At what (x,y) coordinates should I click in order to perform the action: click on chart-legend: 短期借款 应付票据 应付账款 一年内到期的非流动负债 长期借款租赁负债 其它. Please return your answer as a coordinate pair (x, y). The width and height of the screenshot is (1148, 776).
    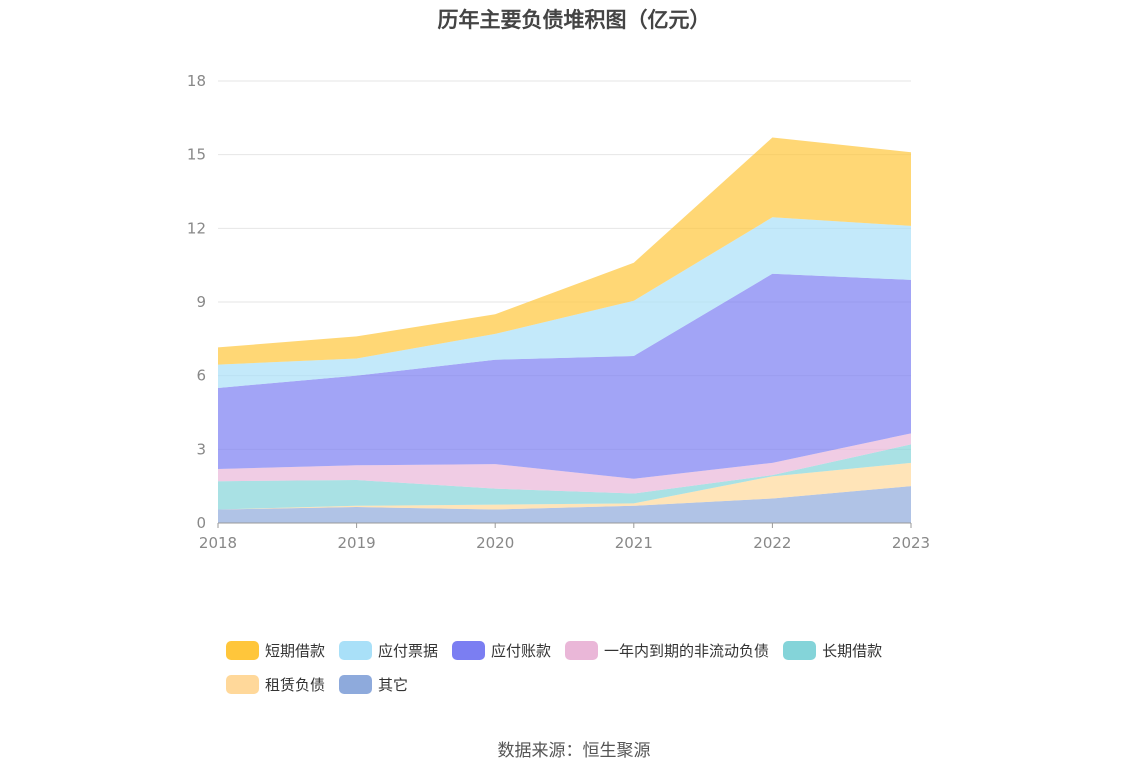
    Looking at the image, I should click on (586, 667).